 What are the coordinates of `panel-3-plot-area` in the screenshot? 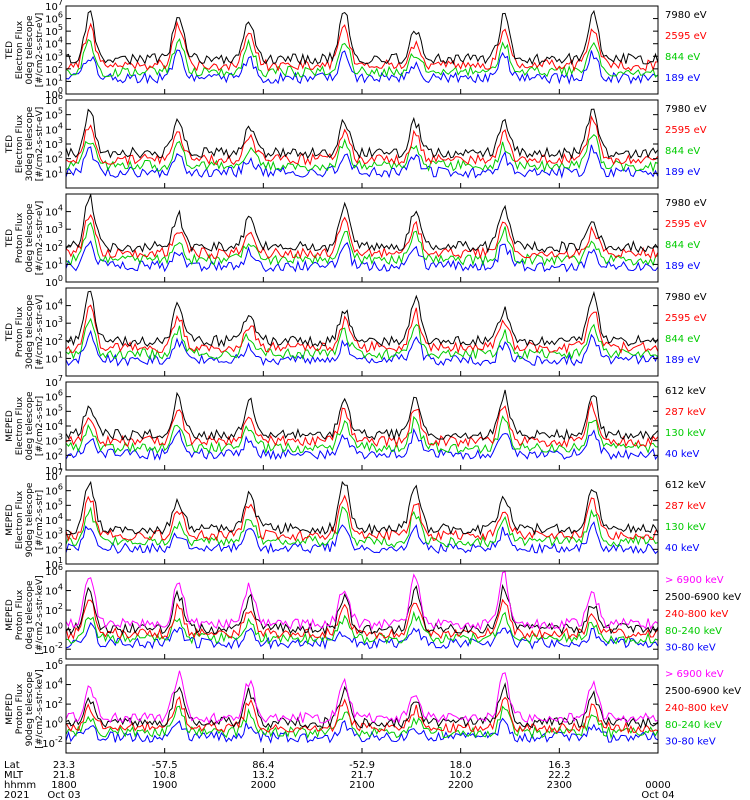 It's located at (362, 233).